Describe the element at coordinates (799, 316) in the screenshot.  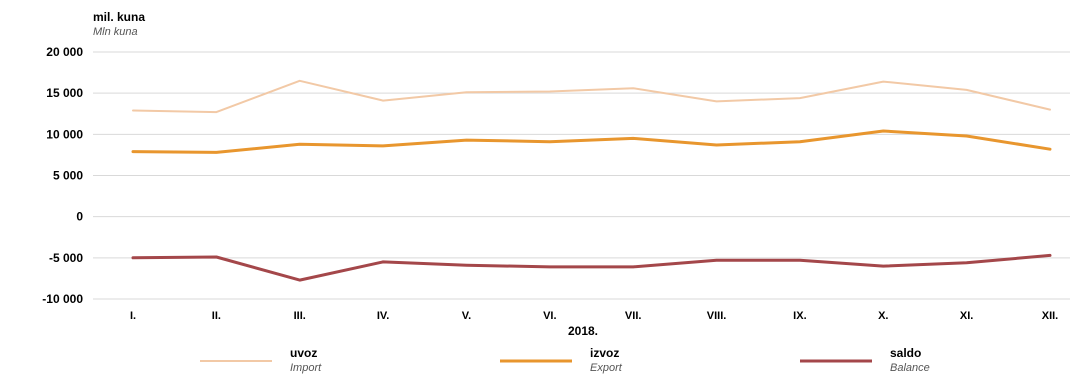
I see `x-tick-label: IX.` at that location.